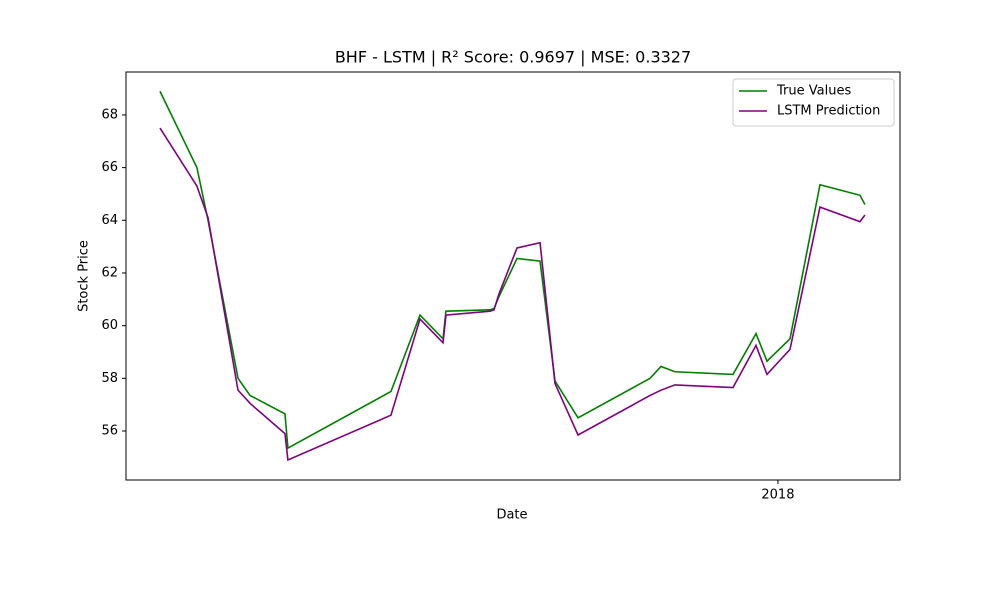 The image size is (1000, 600). Describe the element at coordinates (511, 515) in the screenshot. I see `x-axis-label: Date` at that location.